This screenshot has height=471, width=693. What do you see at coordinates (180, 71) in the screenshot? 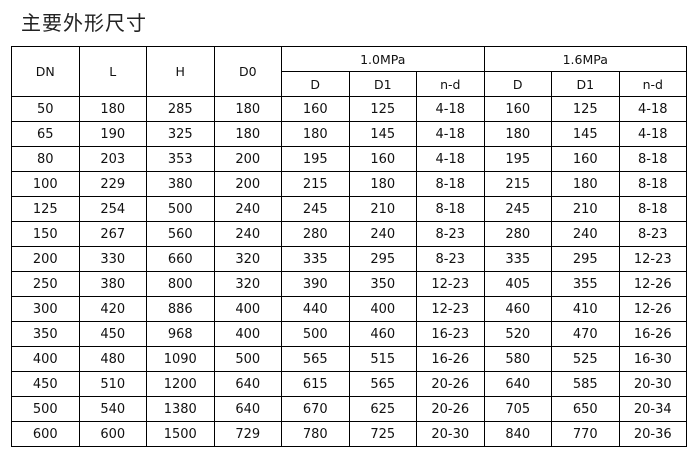
I see `header-h: H` at bounding box center [180, 71].